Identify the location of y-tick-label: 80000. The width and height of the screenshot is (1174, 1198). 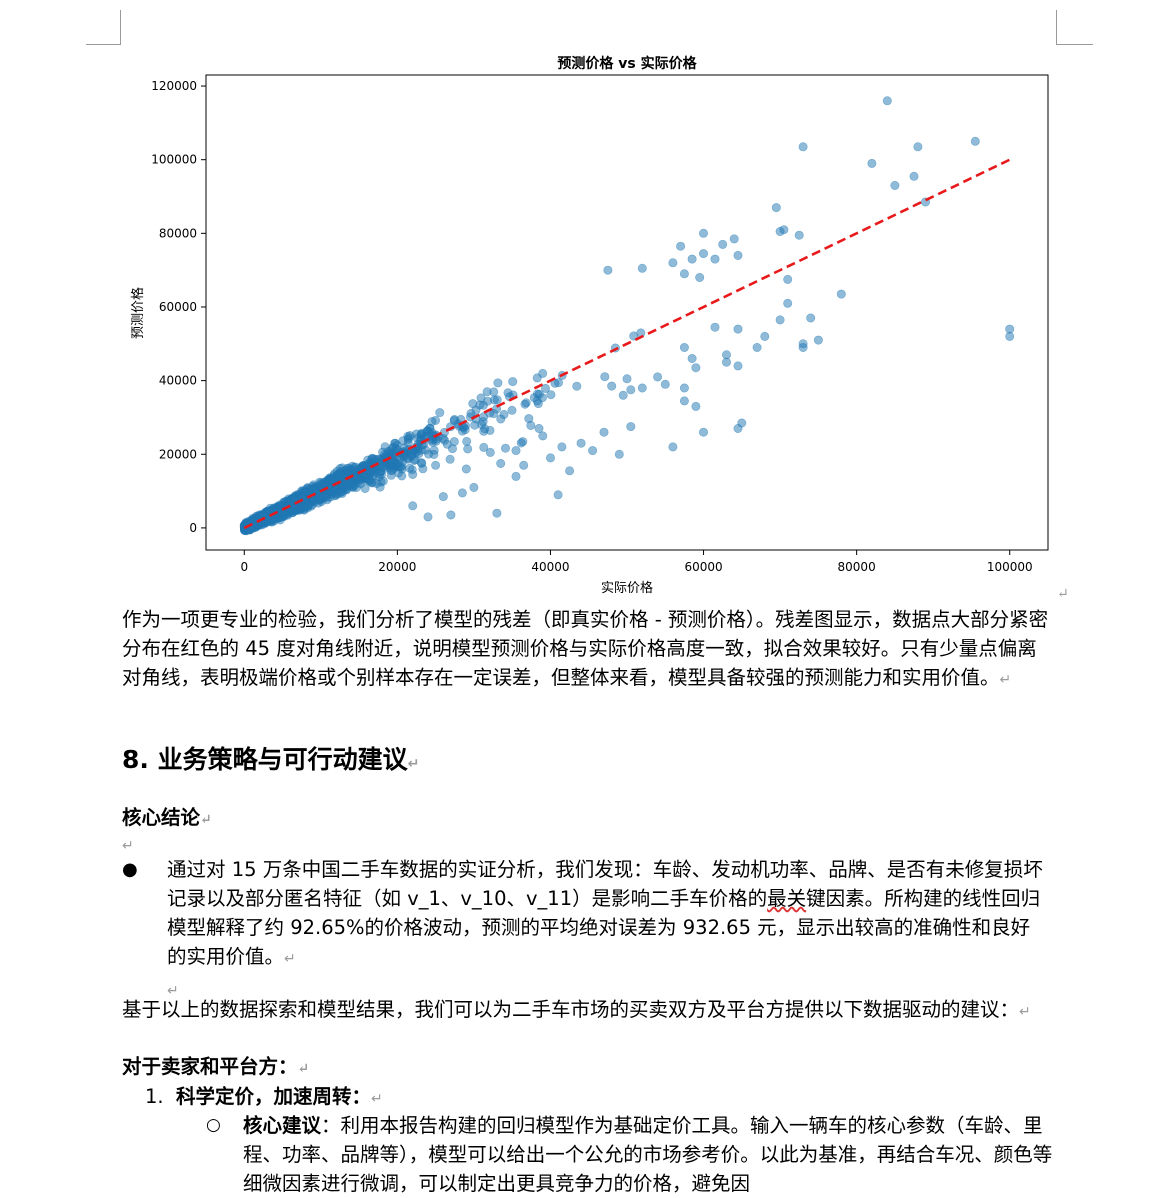
(178, 233).